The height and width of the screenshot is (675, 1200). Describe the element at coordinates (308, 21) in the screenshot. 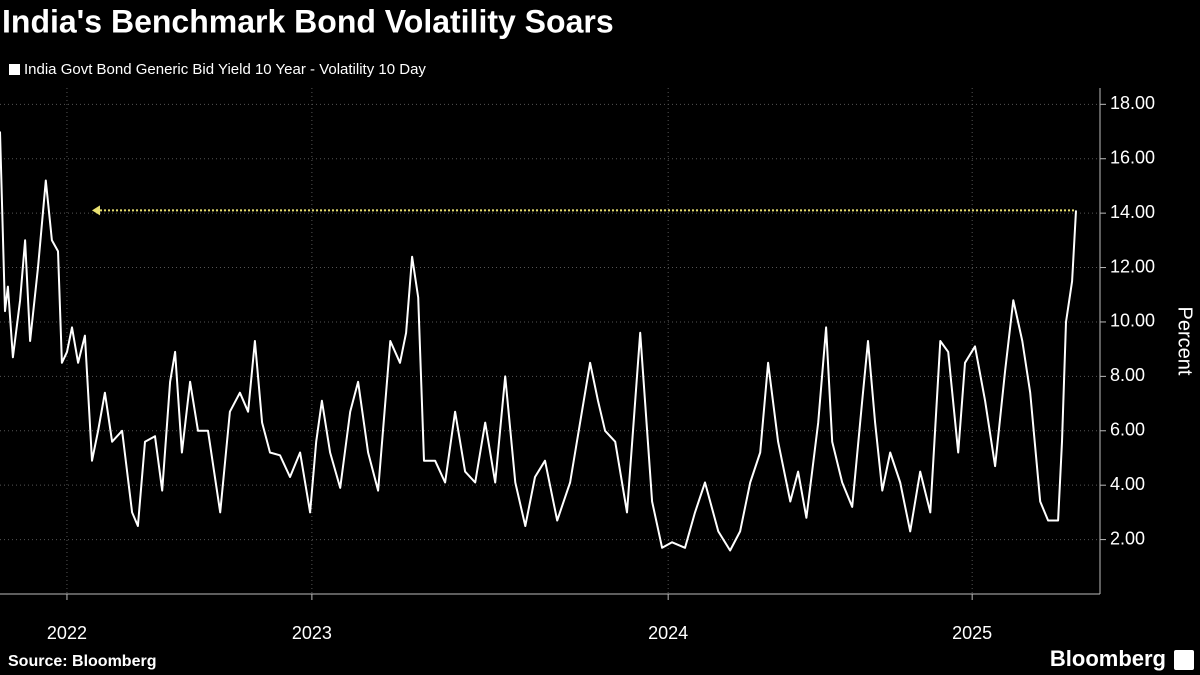

I see `chart-title: India's Benchmark Bond Volatility Soars` at that location.